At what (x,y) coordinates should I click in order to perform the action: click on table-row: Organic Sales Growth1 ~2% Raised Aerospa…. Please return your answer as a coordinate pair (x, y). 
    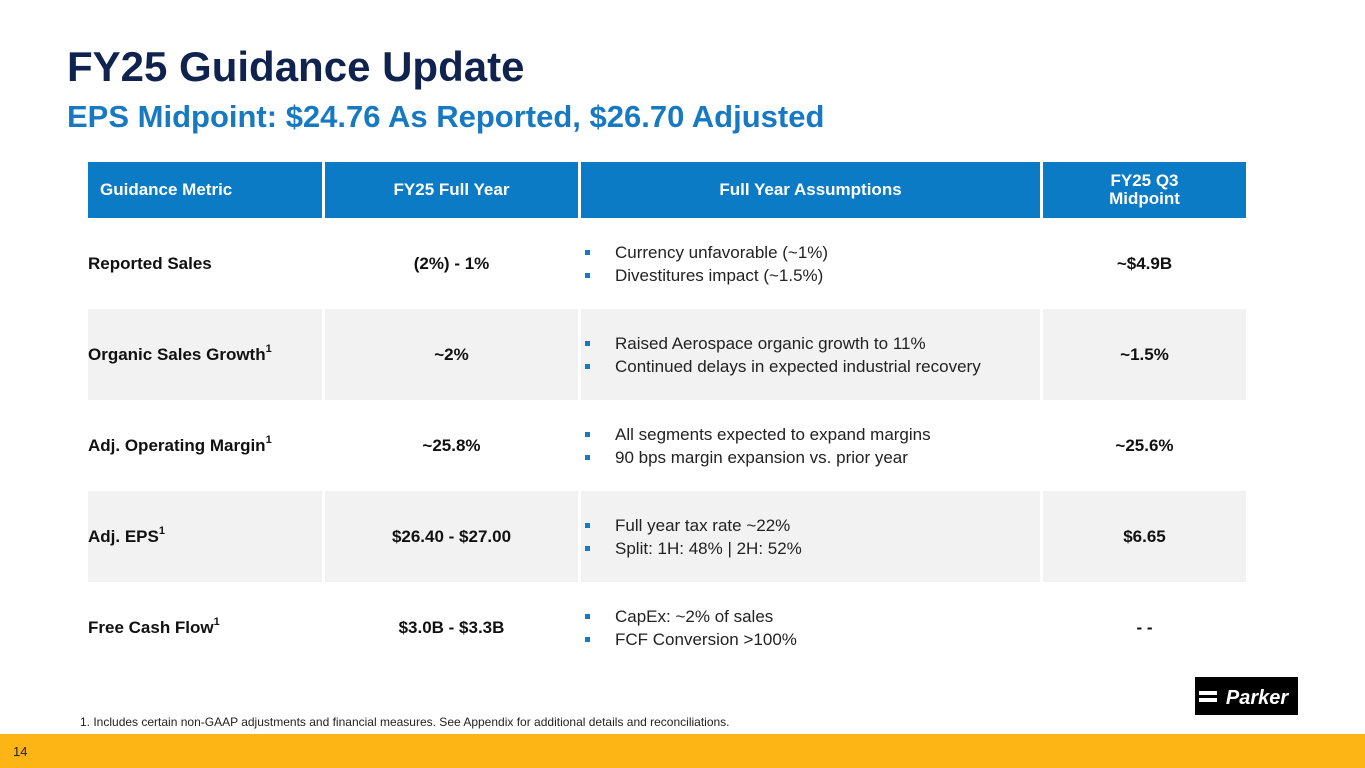
    Looking at the image, I should click on (667, 354).